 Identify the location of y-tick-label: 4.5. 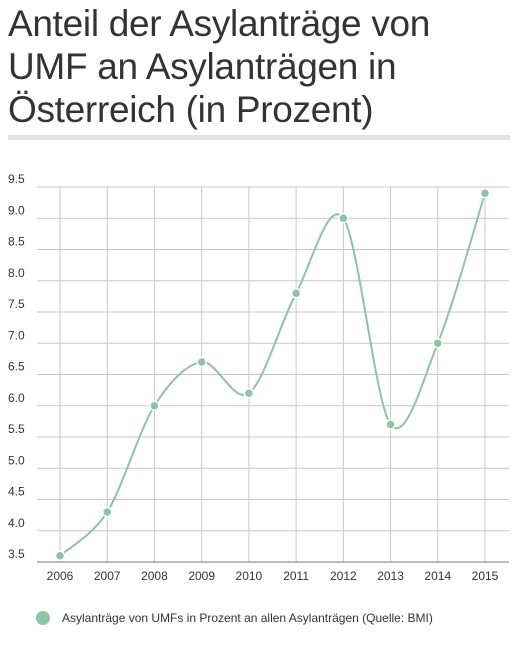
(16, 492).